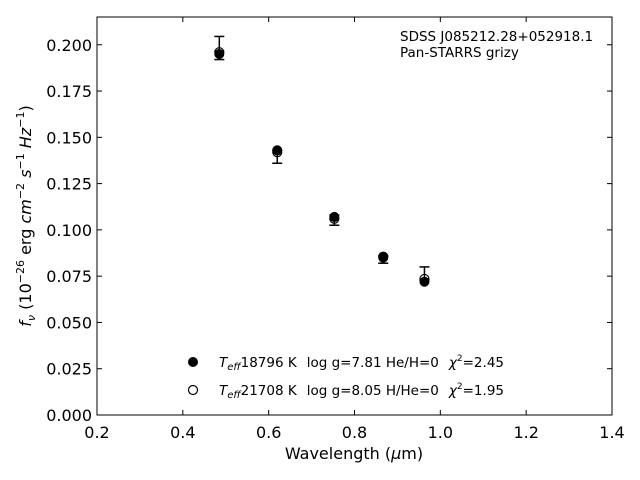 Image resolution: width=640 pixels, height=480 pixels. Describe the element at coordinates (611, 432) in the screenshot. I see `x-tick-label: 1.4` at that location.